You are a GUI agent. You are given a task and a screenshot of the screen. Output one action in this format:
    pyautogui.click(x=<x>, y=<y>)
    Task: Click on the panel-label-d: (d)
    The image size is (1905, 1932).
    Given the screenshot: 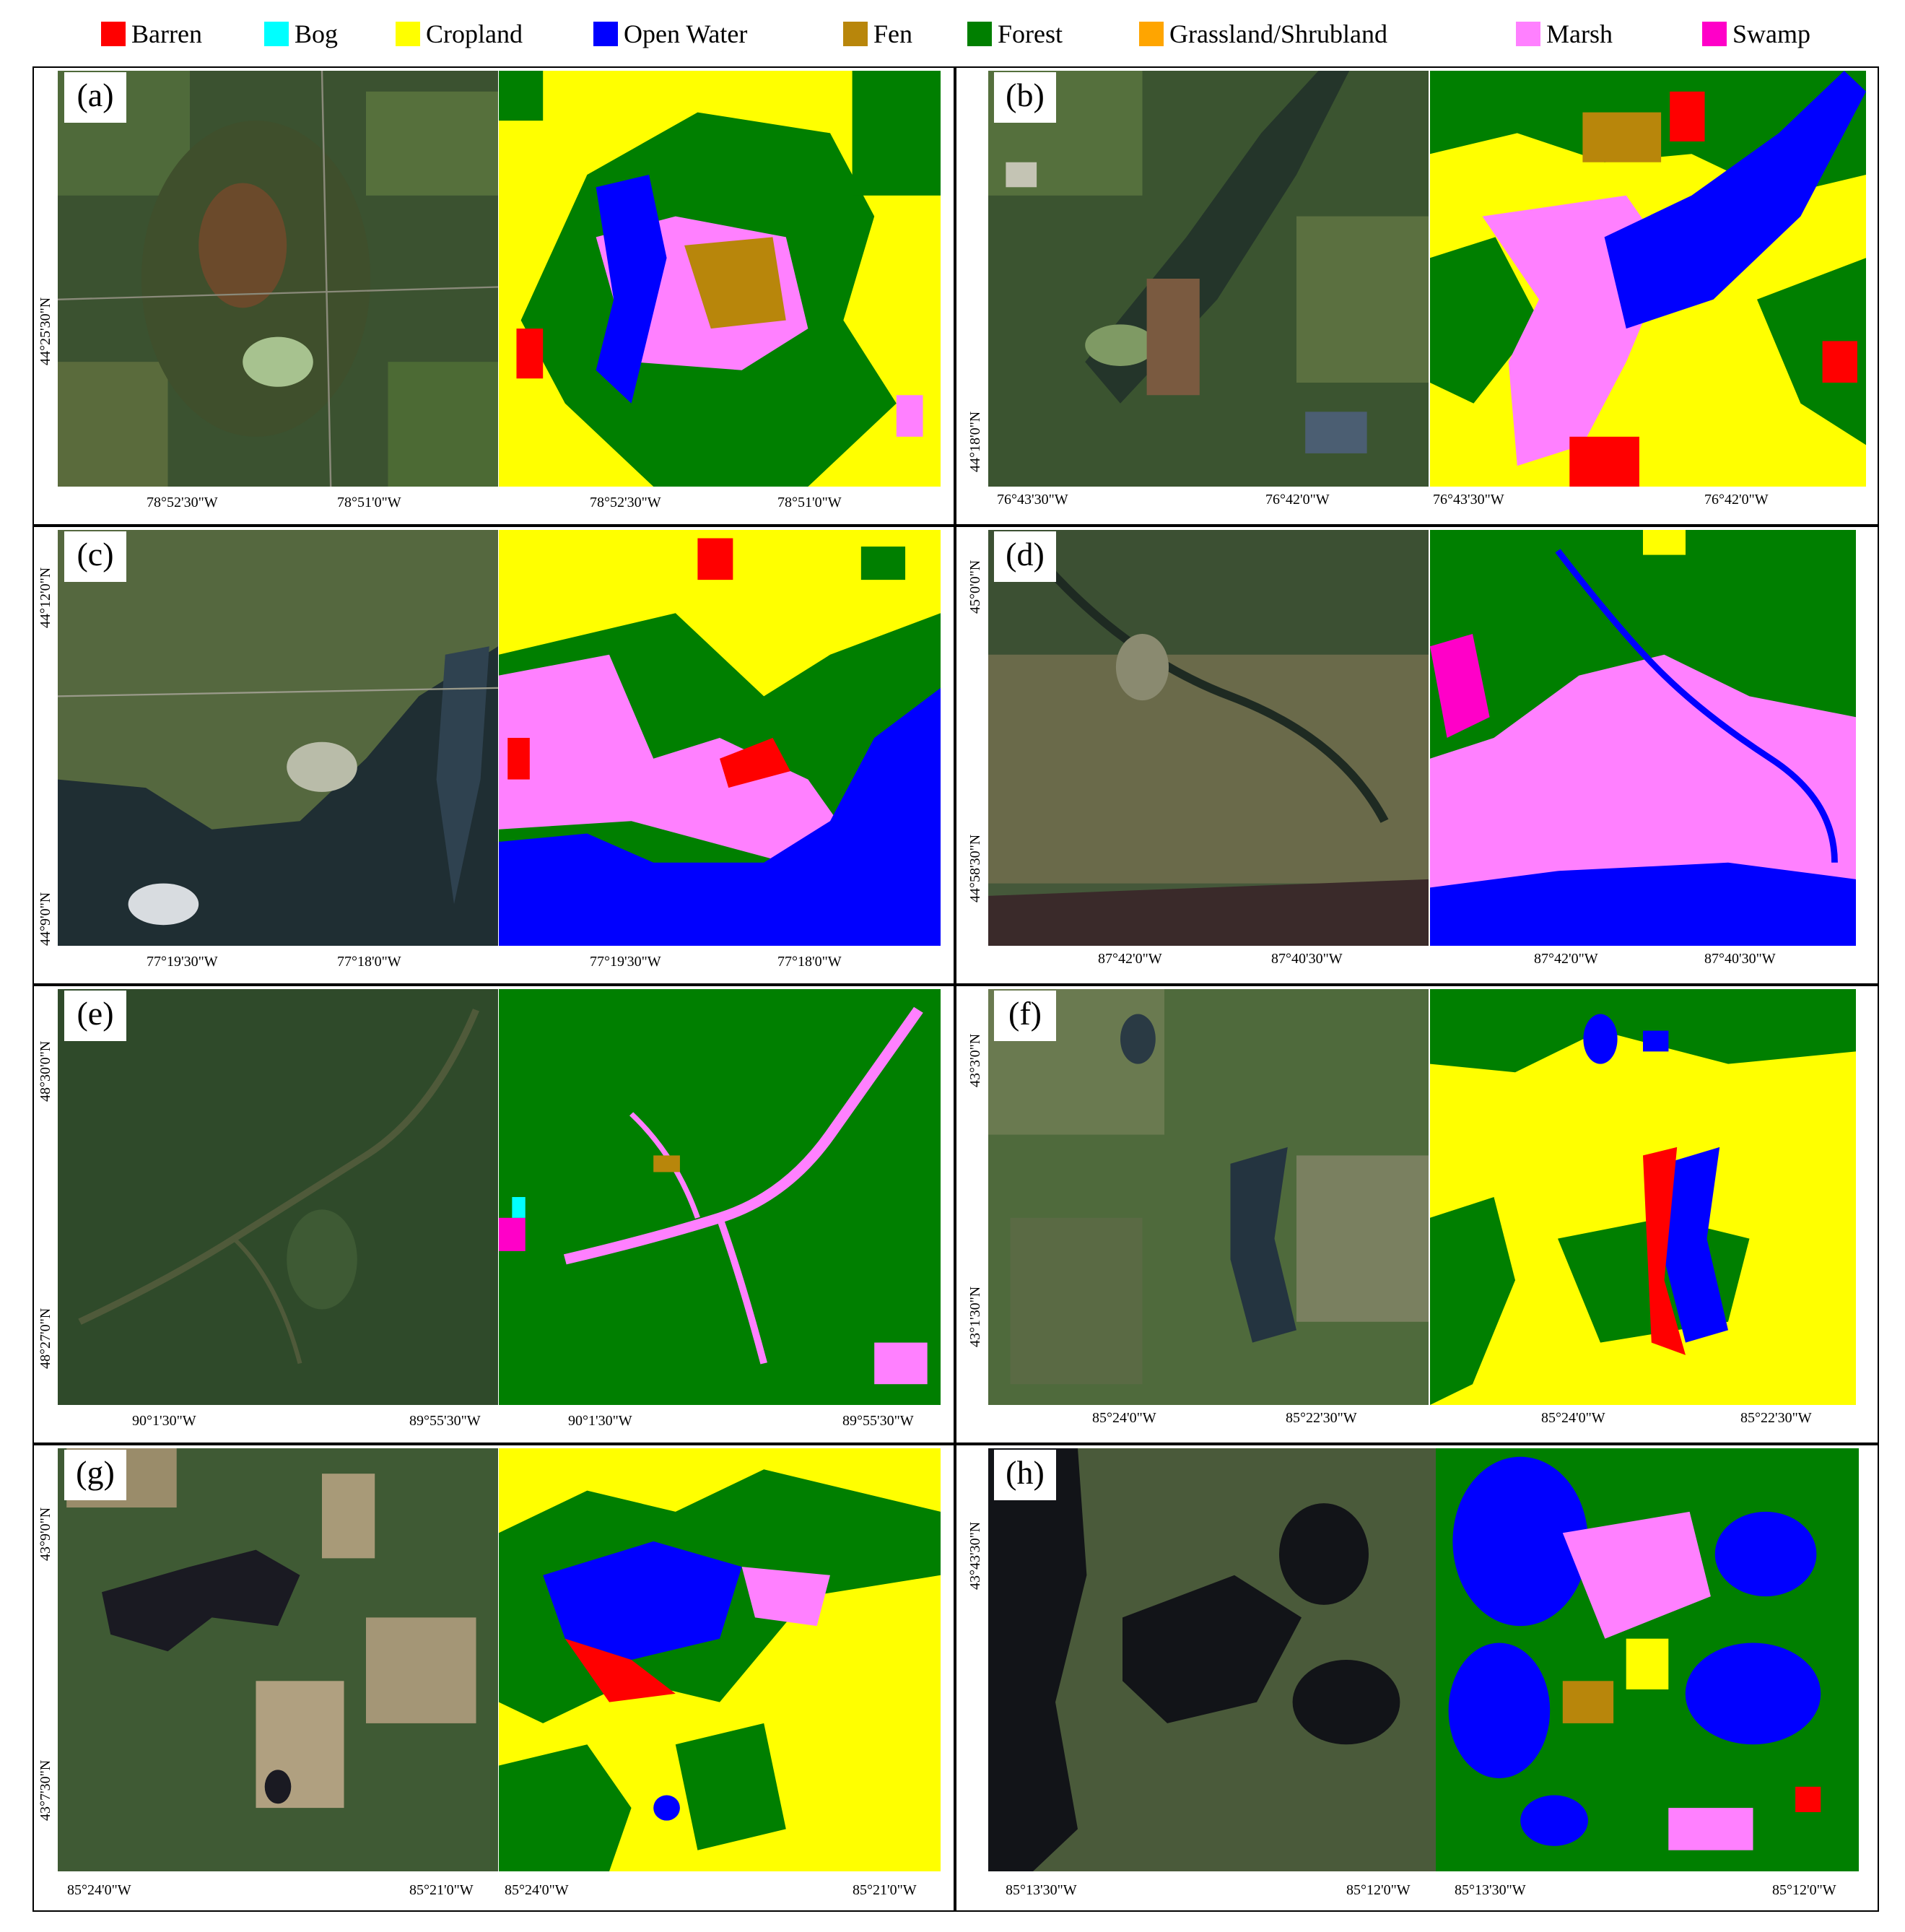 What is the action you would take?
    pyautogui.click(x=1025, y=556)
    